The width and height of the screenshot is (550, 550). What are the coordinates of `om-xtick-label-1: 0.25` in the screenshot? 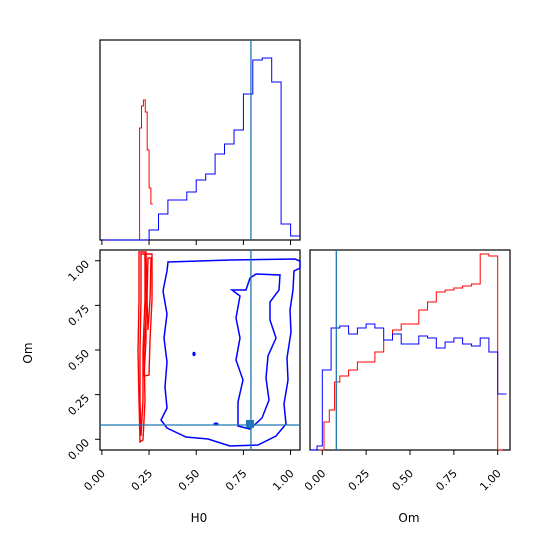 It's located at (359, 480).